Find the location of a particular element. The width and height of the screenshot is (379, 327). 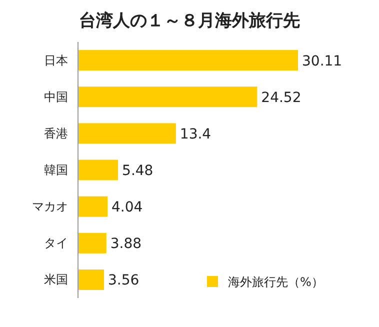

data-label: 5.48 is located at coordinates (138, 171).